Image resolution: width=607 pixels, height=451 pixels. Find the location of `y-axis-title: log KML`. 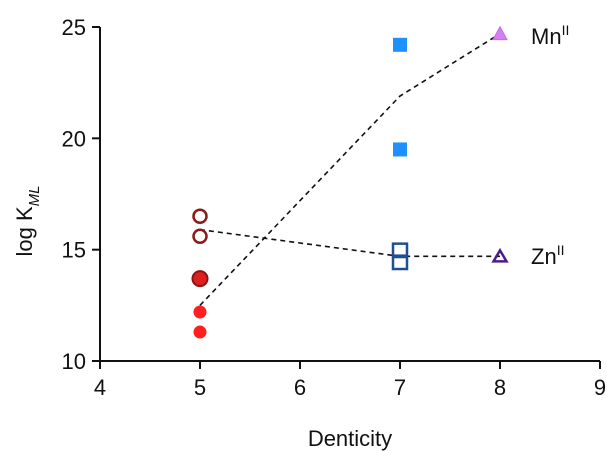

y-axis-title: log KML is located at coordinates (27, 221).